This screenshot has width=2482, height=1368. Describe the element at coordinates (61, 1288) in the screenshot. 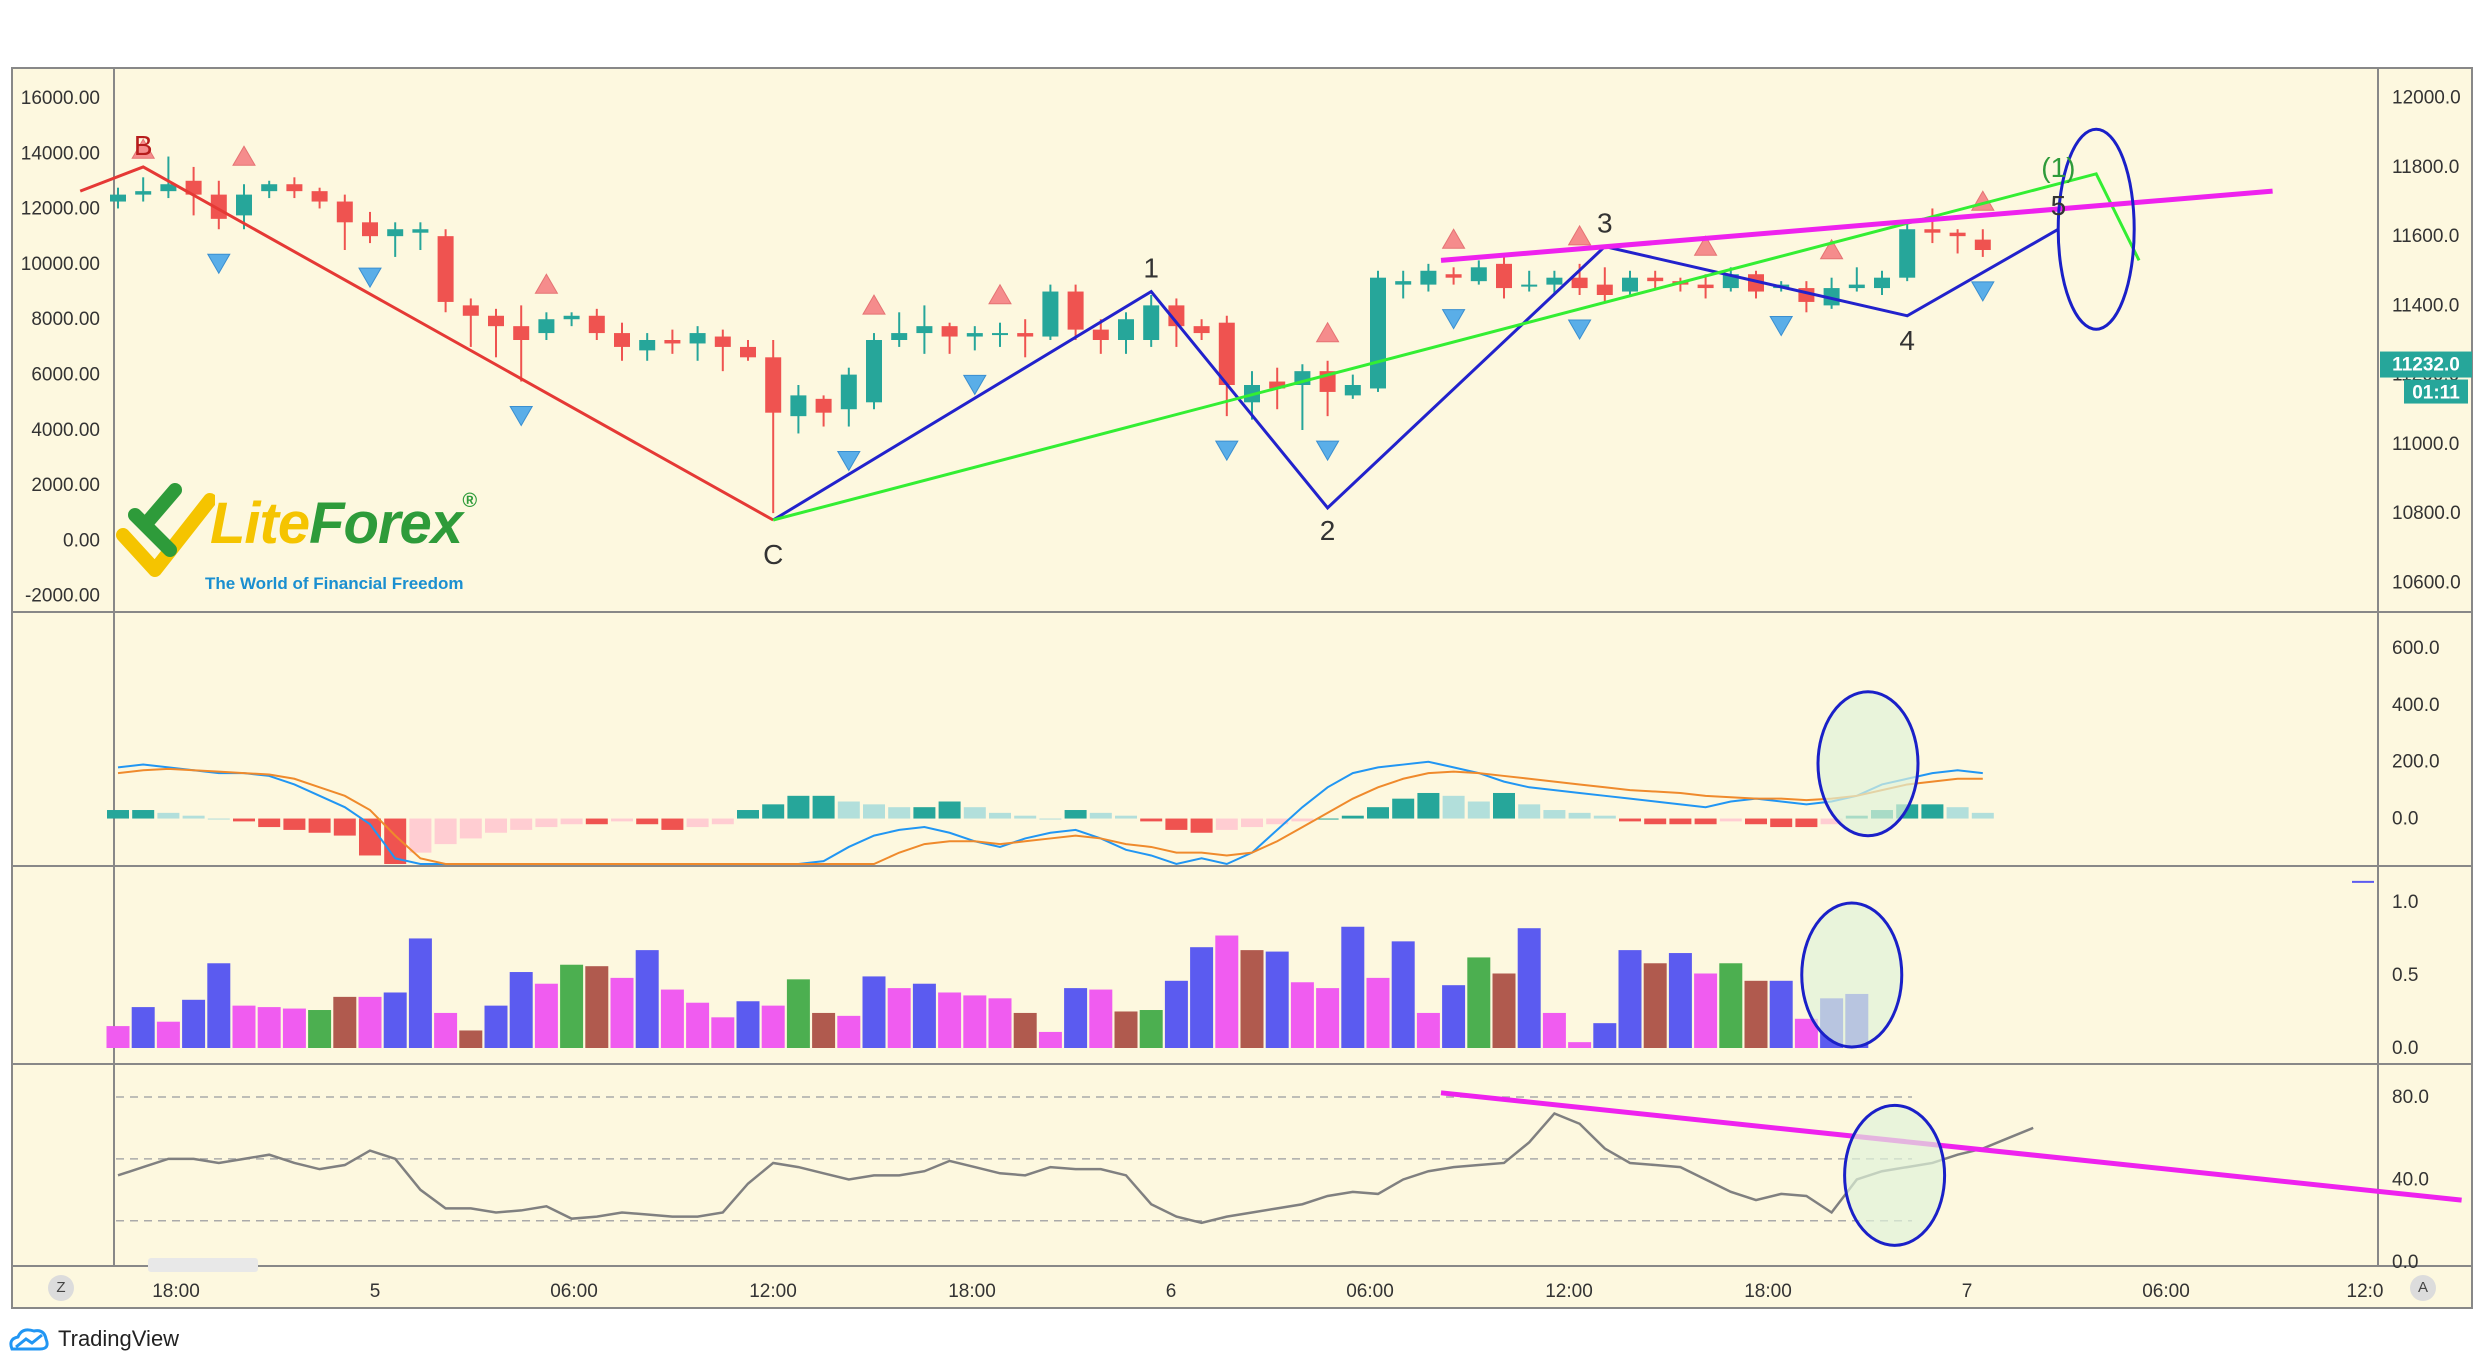

I see `zoom-button: Z` at that location.